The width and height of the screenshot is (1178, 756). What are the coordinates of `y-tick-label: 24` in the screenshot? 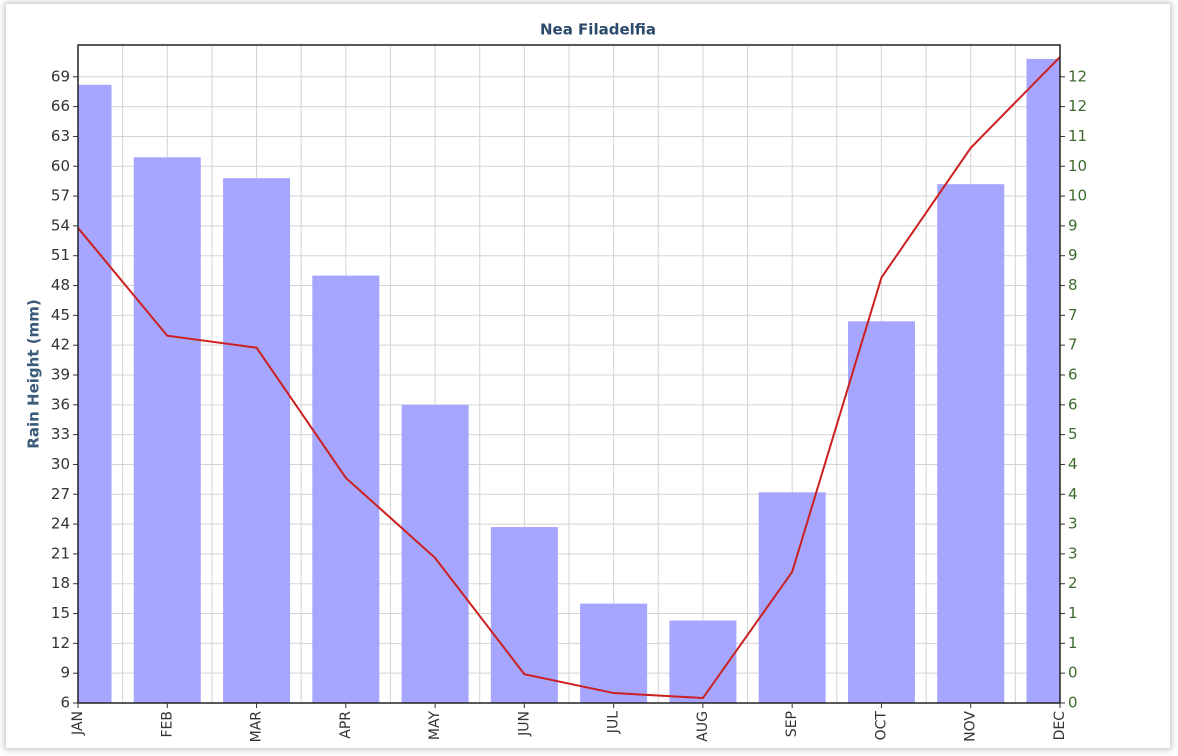 It's located at (60, 524).